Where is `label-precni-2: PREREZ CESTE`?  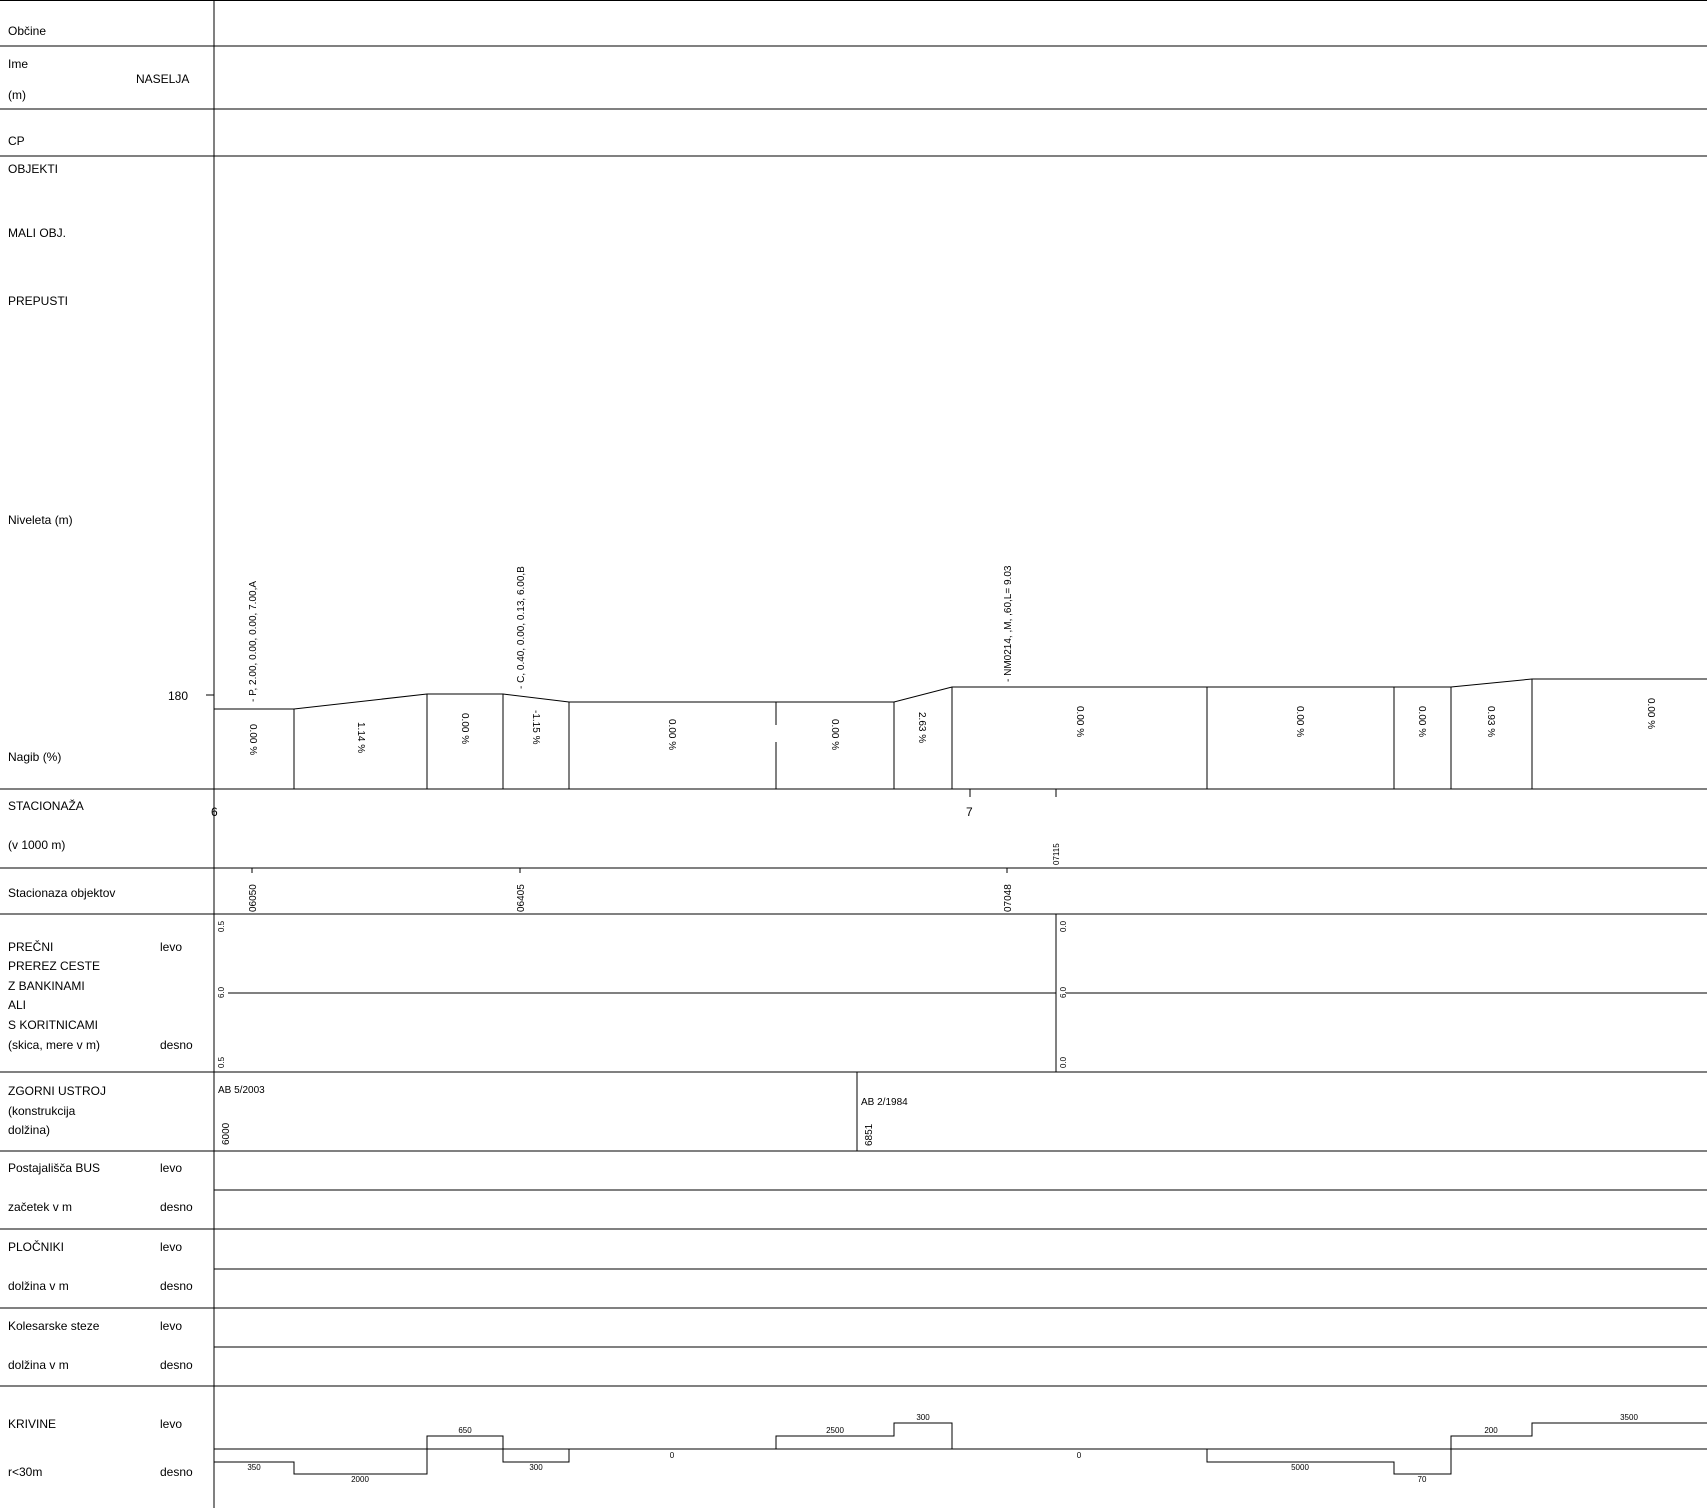
label-precni-2: PREREZ CESTE is located at coordinates (54, 966).